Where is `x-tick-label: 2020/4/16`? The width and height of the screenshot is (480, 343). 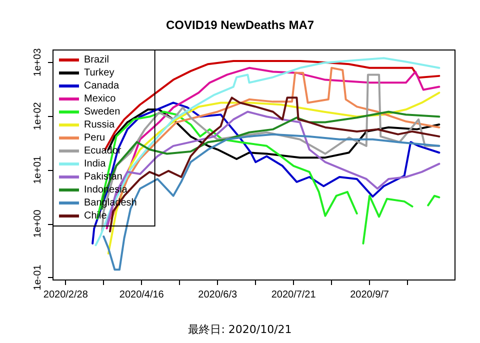 x-tick-label: 2020/4/16 is located at coordinates (141, 295).